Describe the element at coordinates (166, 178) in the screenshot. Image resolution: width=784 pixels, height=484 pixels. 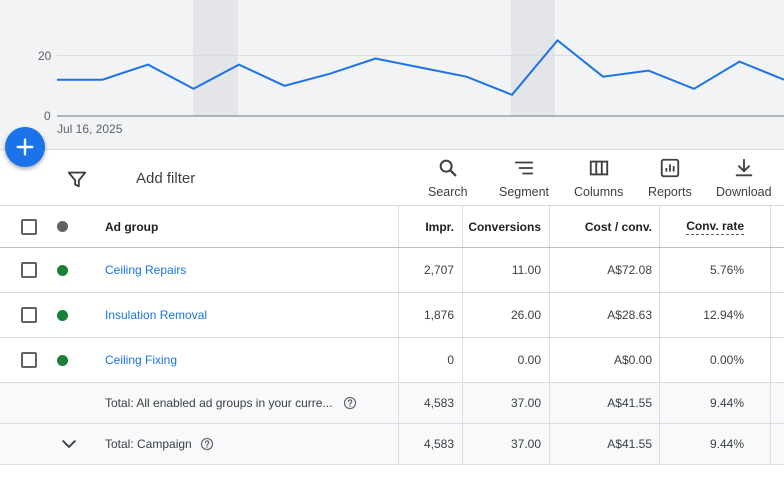
I see `add-filter-button: Add filter` at that location.